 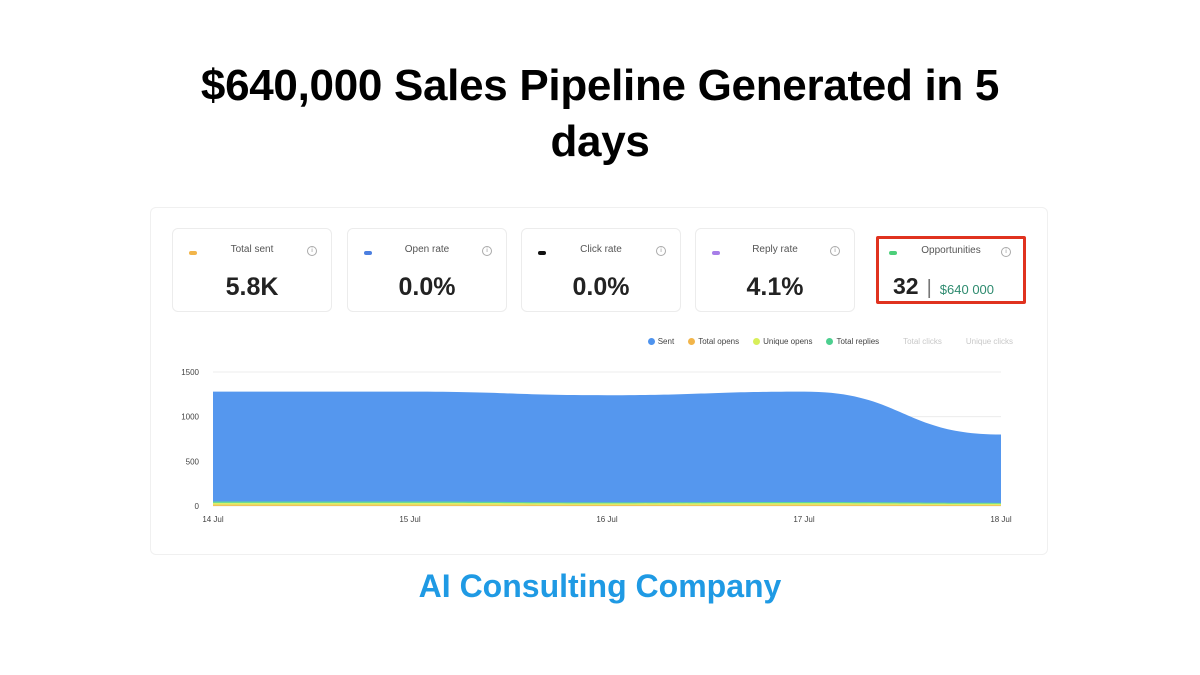 What do you see at coordinates (607, 448) in the screenshot?
I see `area-series-sent` at bounding box center [607, 448].